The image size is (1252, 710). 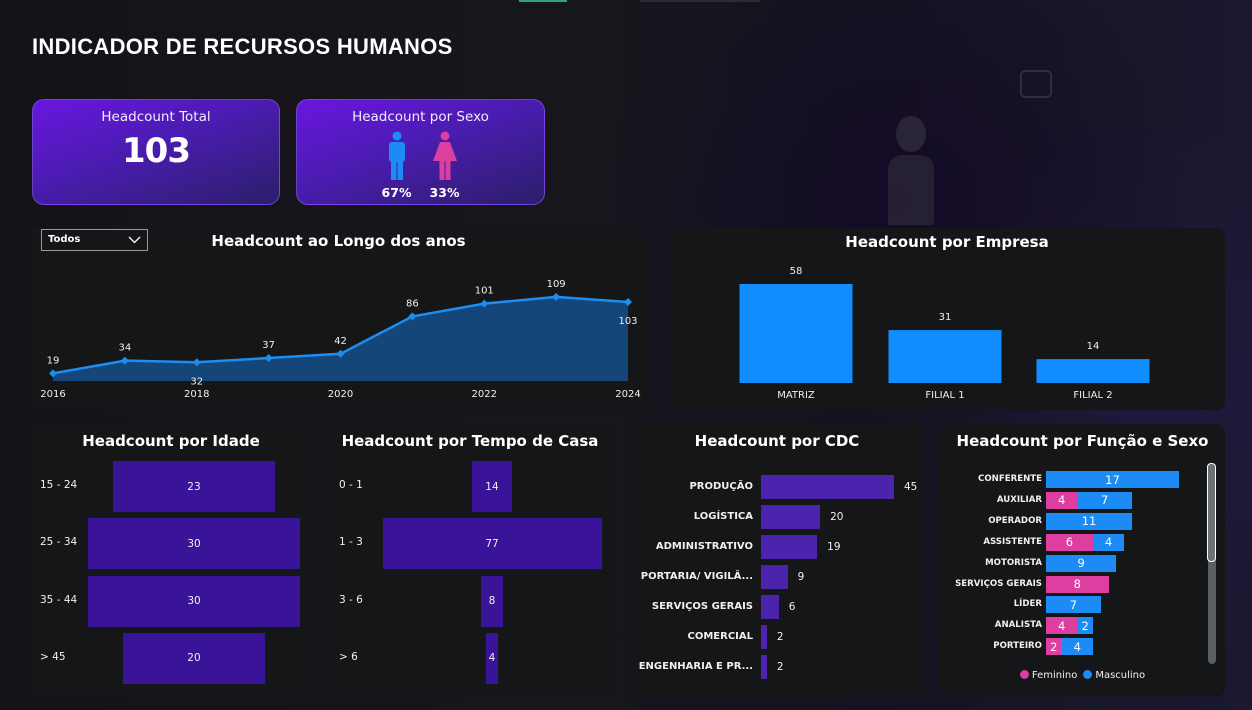 I want to click on bar-row: PORTEIRO 2 4, so click(x=1082, y=647).